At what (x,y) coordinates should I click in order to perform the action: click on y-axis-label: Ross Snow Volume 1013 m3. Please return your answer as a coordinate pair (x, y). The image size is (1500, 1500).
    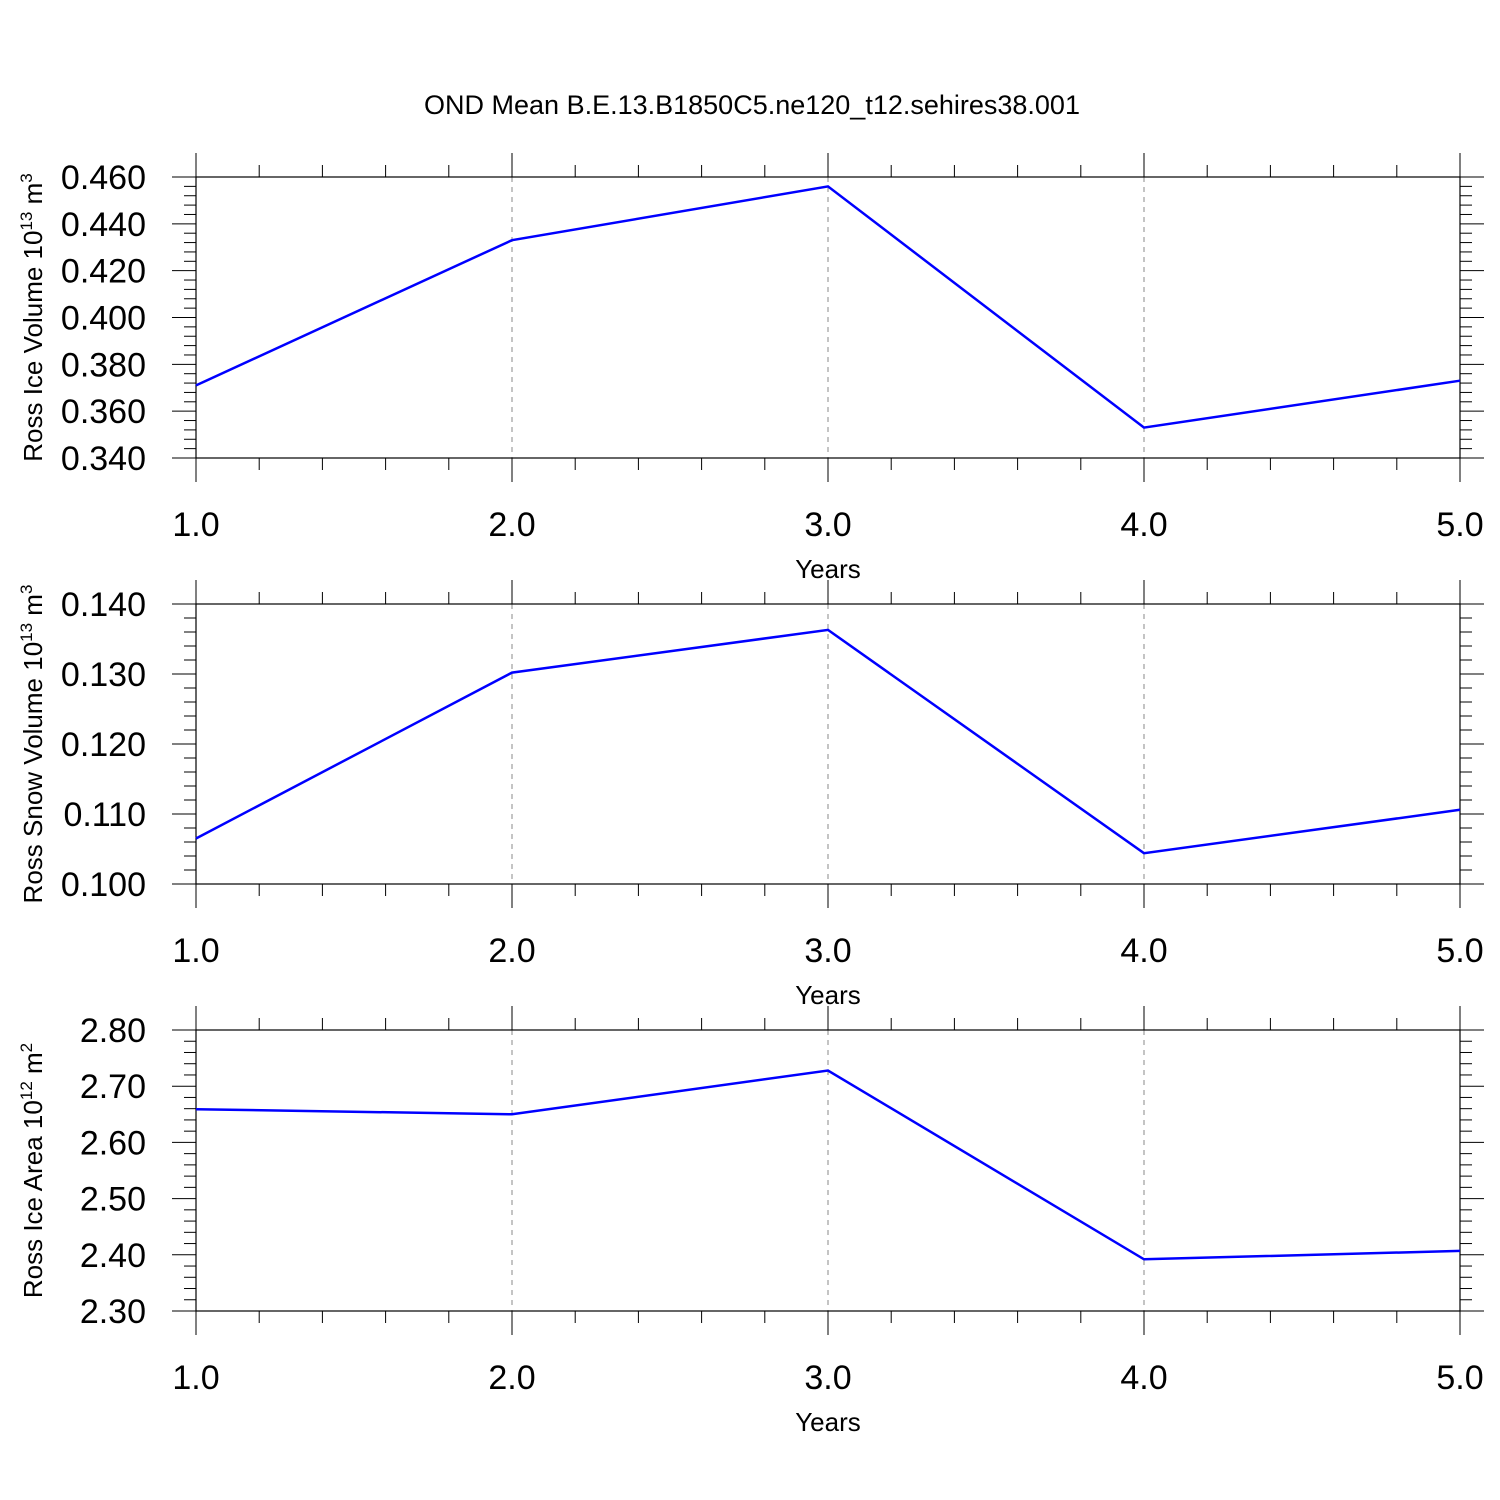
    Looking at the image, I should click on (32, 744).